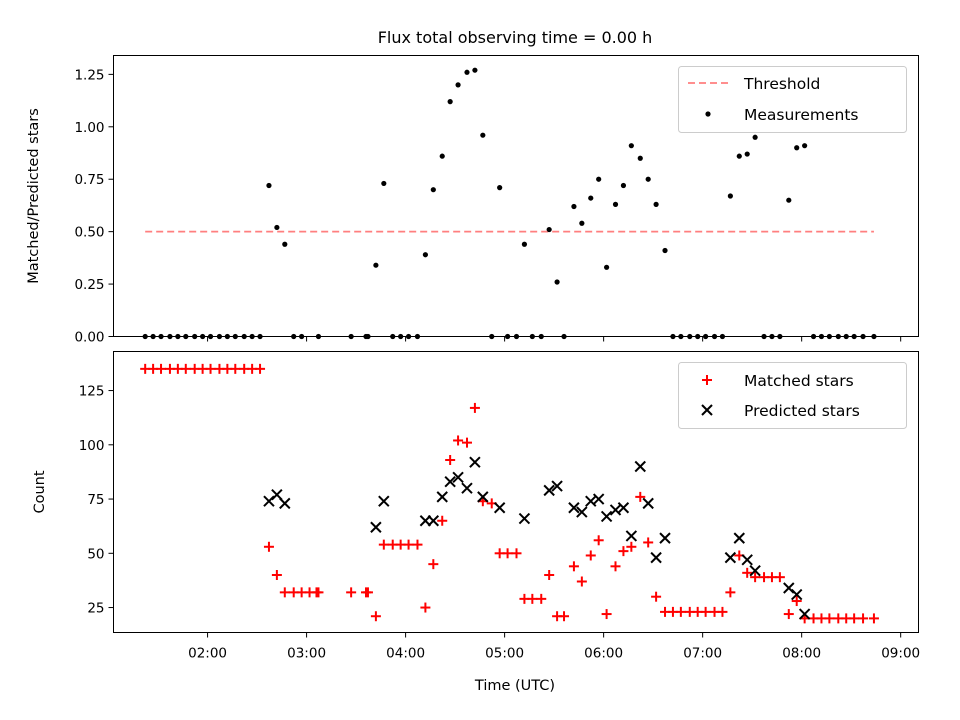  Describe the element at coordinates (92, 446) in the screenshot. I see `count-y-tick-label: 100` at that location.